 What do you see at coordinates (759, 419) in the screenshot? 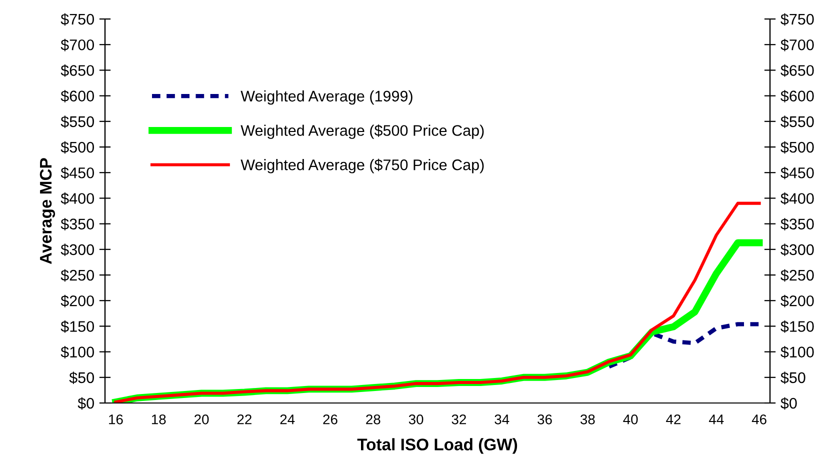
I see `x-tick-label: 46` at bounding box center [759, 419].